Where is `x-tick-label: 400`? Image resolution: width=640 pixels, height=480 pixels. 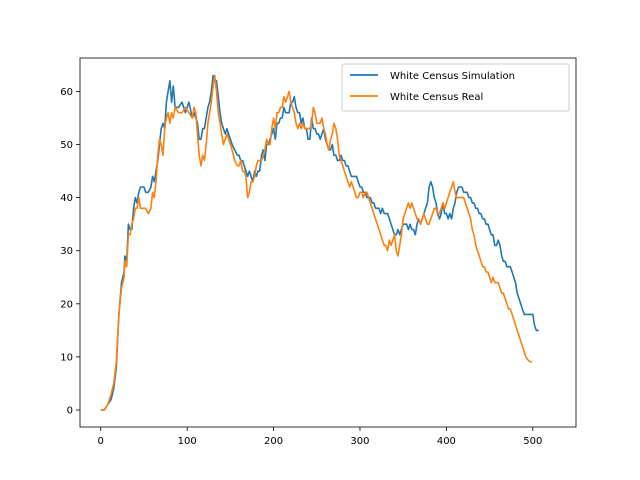 x-tick-label: 400 is located at coordinates (446, 441).